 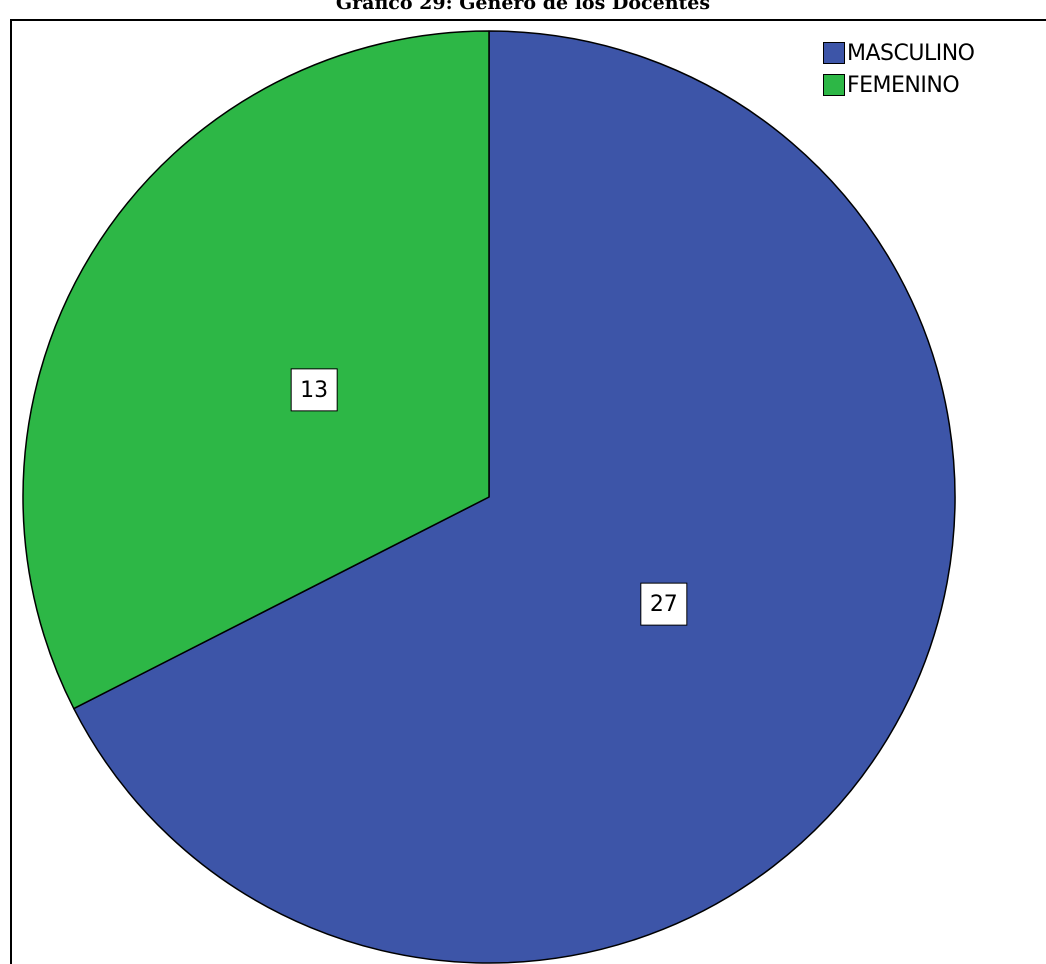 What do you see at coordinates (834, 85) in the screenshot?
I see `legend-swatch-femenino` at bounding box center [834, 85].